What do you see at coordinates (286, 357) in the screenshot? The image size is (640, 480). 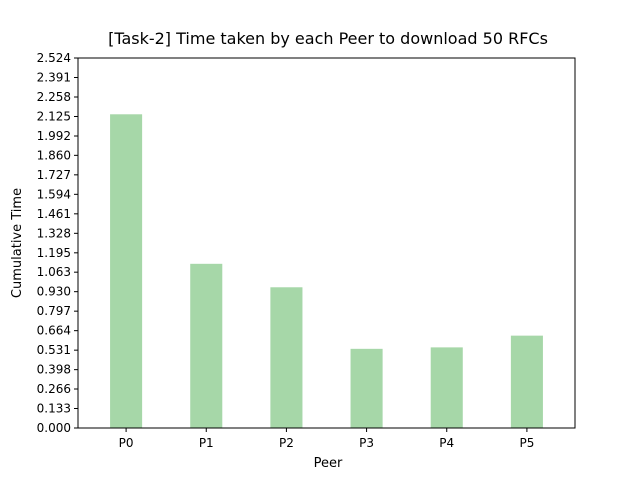 I see `bar-p2` at bounding box center [286, 357].